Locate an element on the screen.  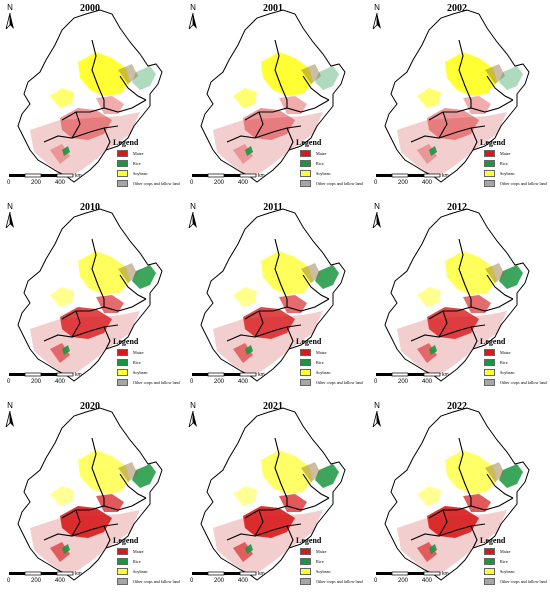
year-title: 2010 is located at coordinates (90, 207).